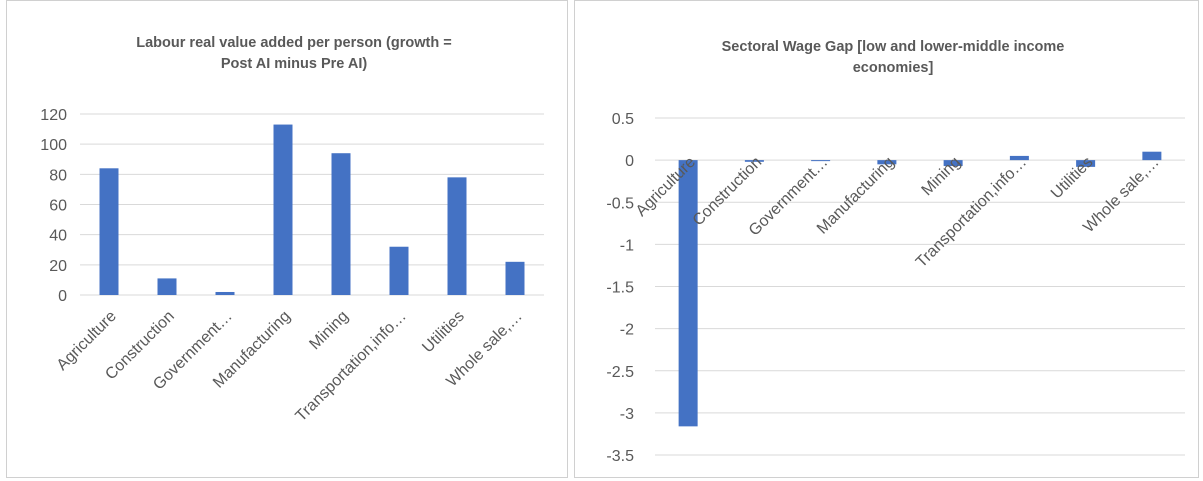  What do you see at coordinates (294, 64) in the screenshot?
I see `chart-title-line-2: Post AI minus Pre AI)` at bounding box center [294, 64].